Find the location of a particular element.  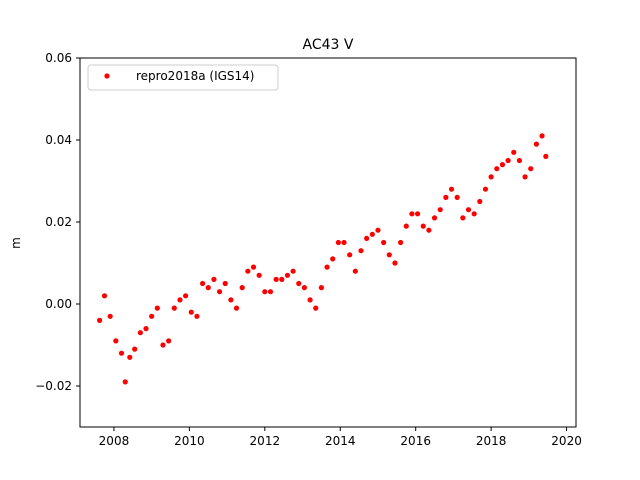

x-tick-label: 2020 is located at coordinates (566, 441).